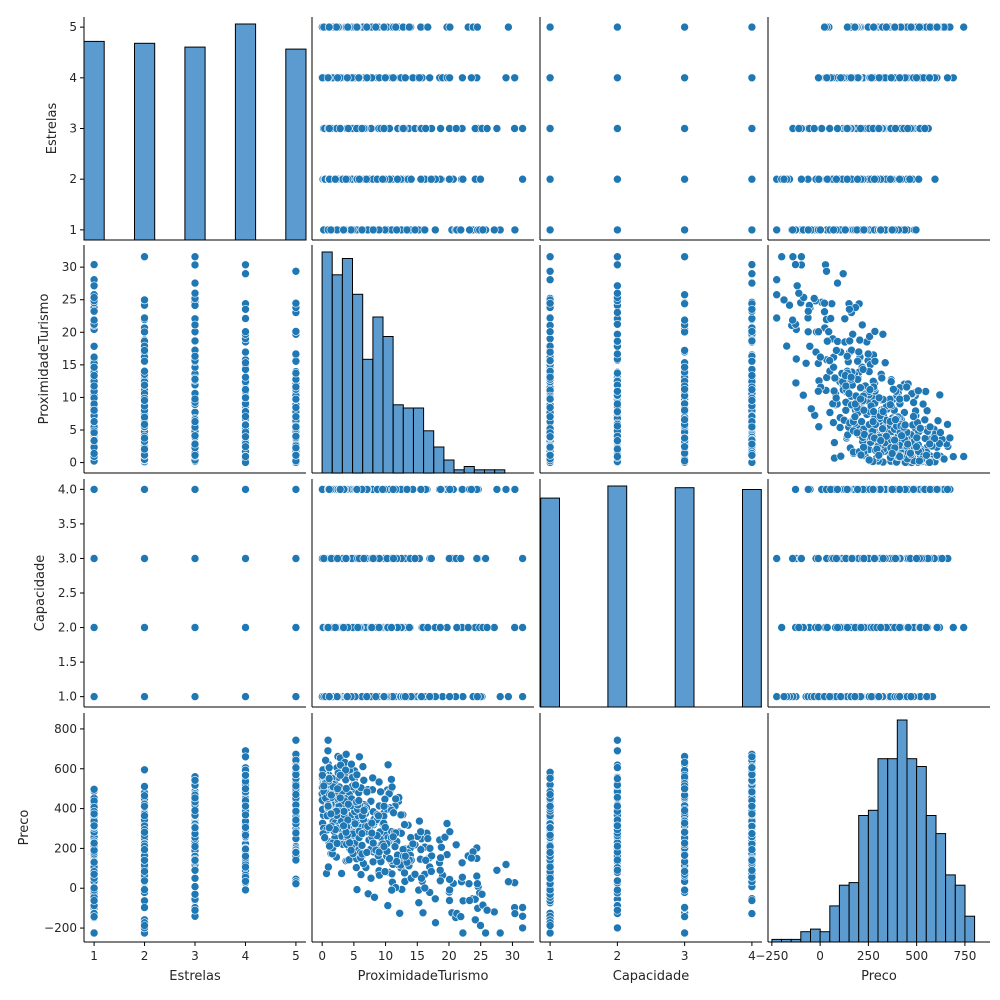  Describe the element at coordinates (650, 593) in the screenshot. I see `panel-Capacidade-vs-Capacidade` at that location.